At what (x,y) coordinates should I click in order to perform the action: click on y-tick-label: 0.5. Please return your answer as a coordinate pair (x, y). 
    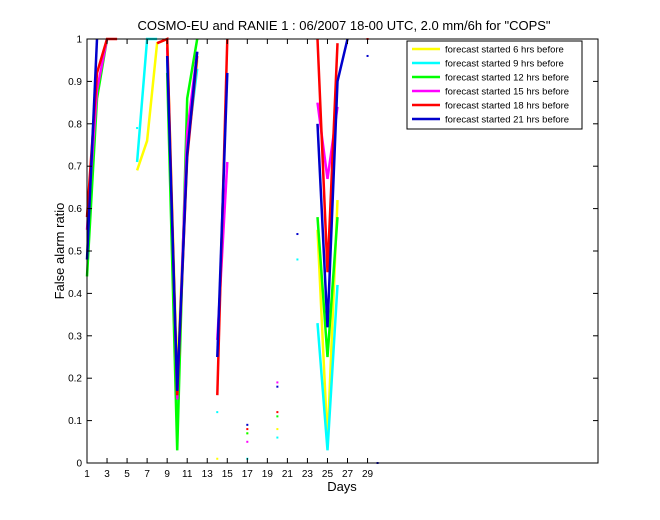
    Looking at the image, I should click on (75, 252).